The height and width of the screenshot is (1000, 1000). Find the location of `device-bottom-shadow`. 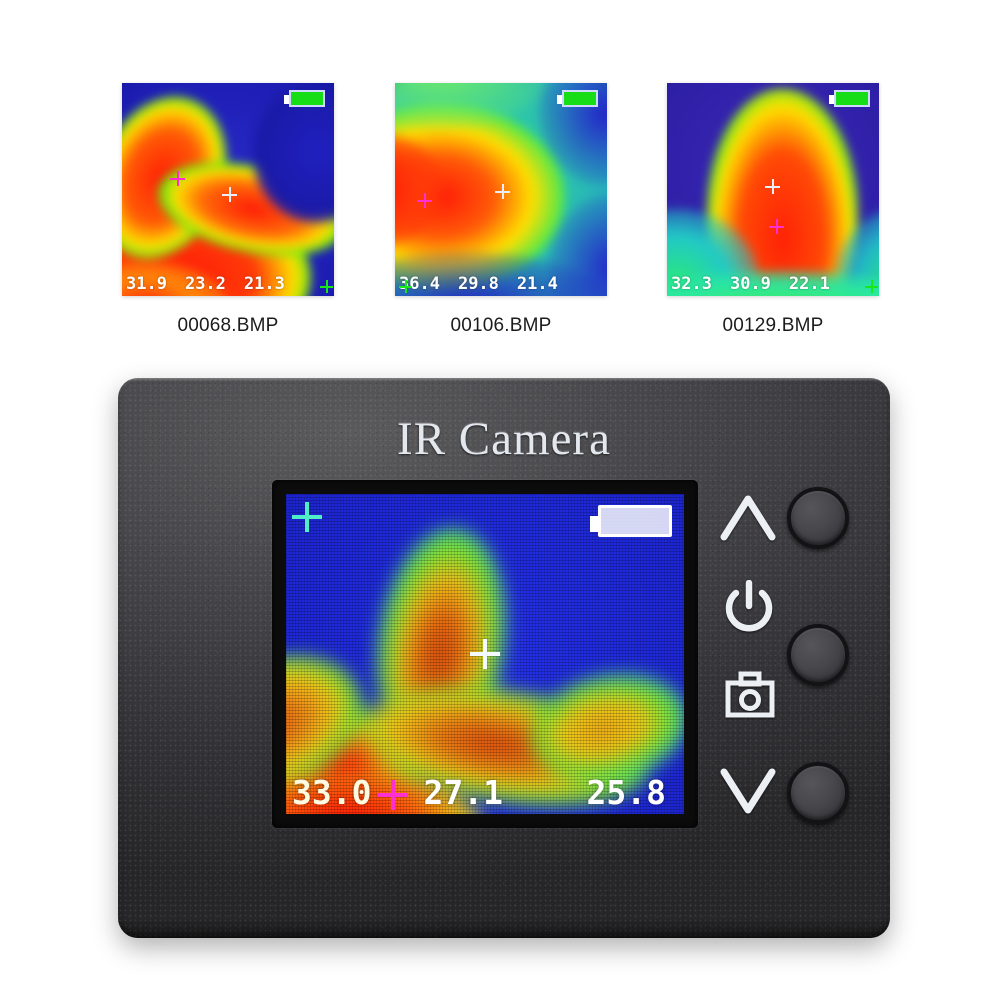

device-bottom-shadow is located at coordinates (504, 928).